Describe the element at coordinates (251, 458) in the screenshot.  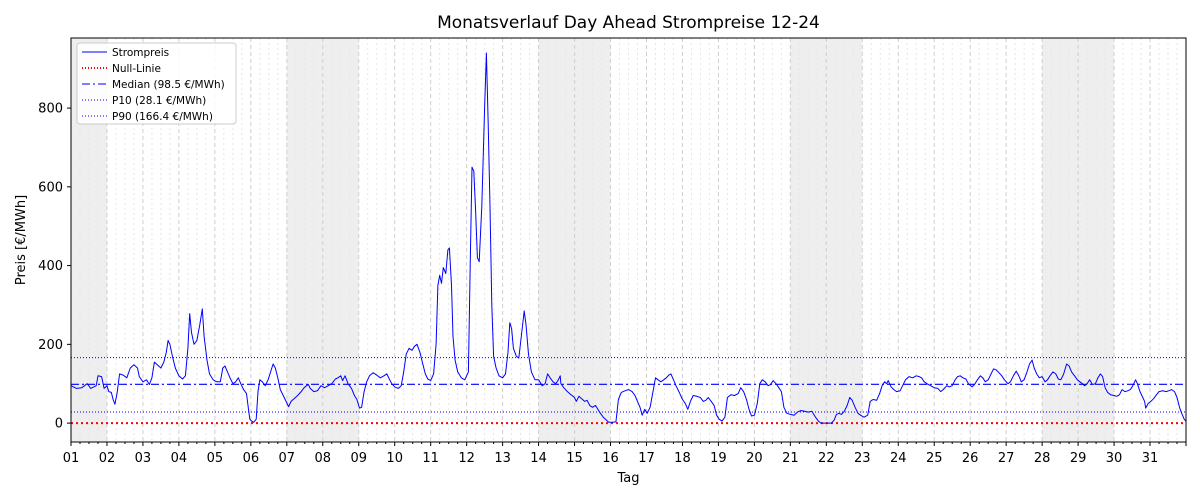
I see `x-tick-label: 06` at that location.